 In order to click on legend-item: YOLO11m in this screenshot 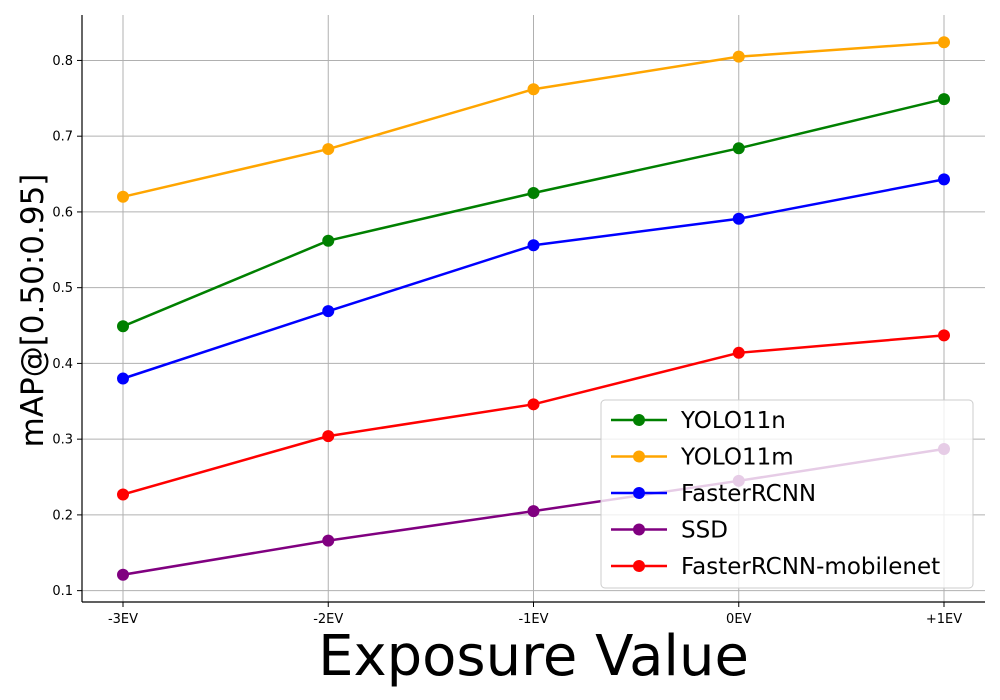, I will do `click(702, 458)`.